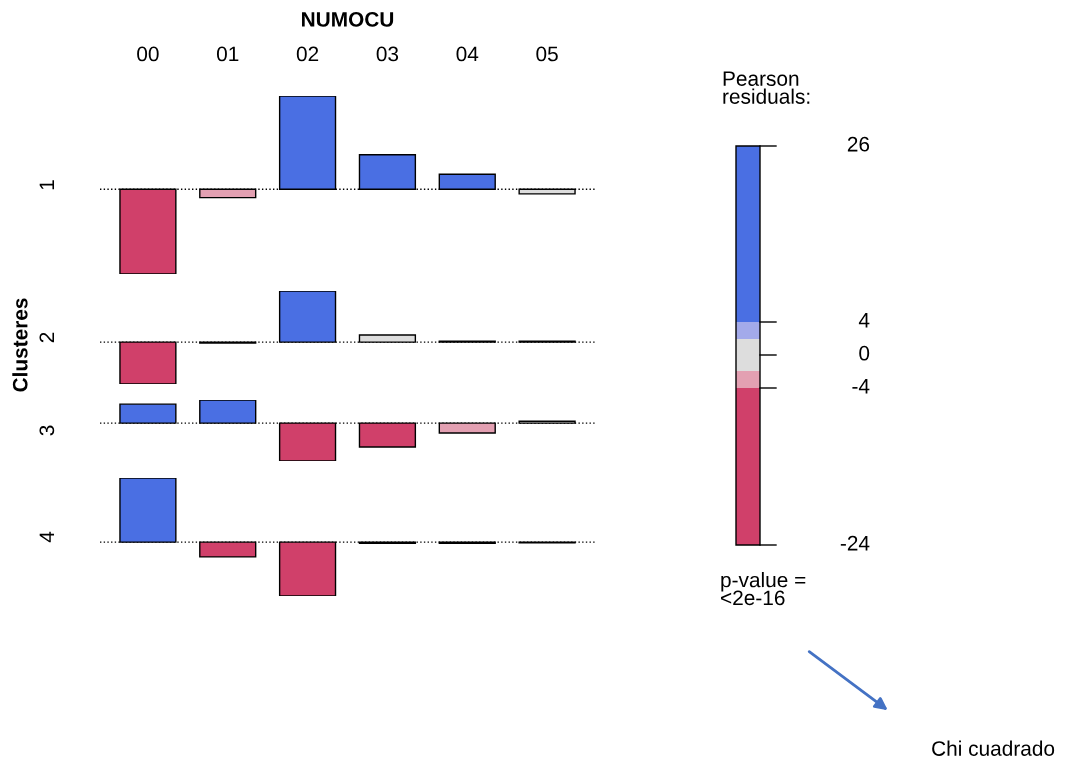  Describe the element at coordinates (47, 537) in the screenshot. I see `y-axis-title: 4` at that location.